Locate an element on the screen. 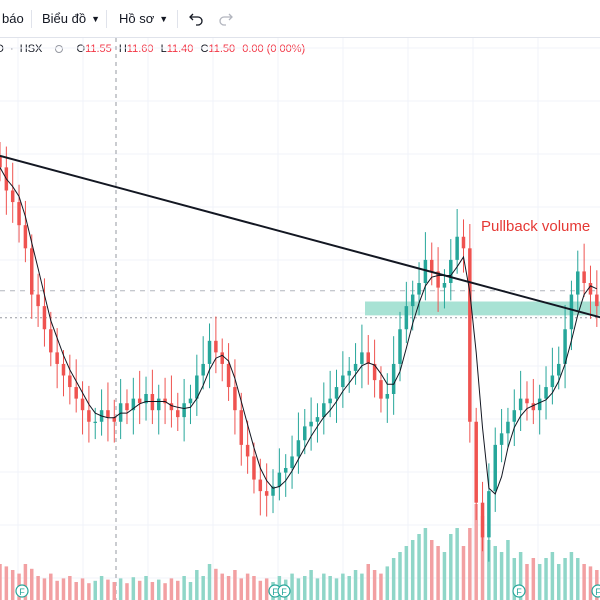 This screenshot has height=600, width=600. resistance-zone is located at coordinates (482, 308).